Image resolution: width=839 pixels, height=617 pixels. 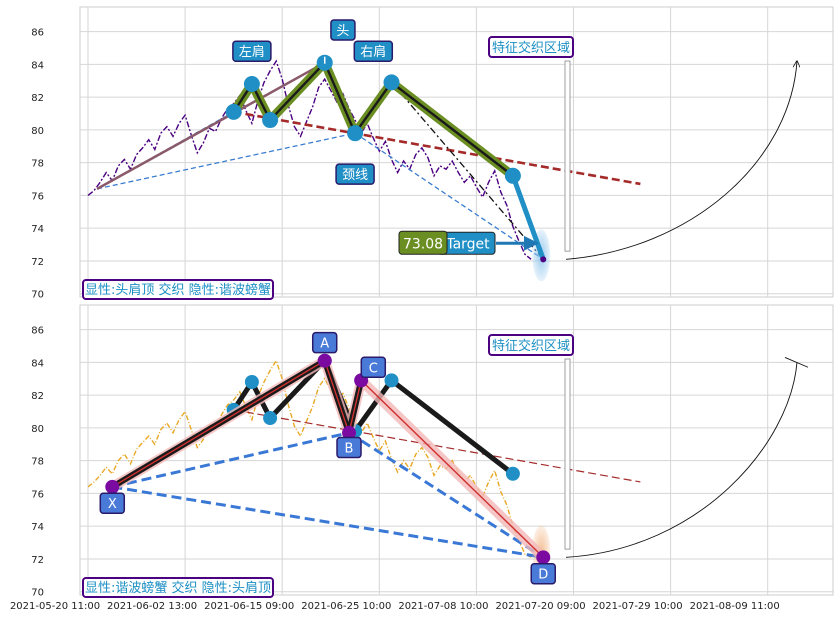 I want to click on pattern-label: 右肩, so click(x=373, y=52).